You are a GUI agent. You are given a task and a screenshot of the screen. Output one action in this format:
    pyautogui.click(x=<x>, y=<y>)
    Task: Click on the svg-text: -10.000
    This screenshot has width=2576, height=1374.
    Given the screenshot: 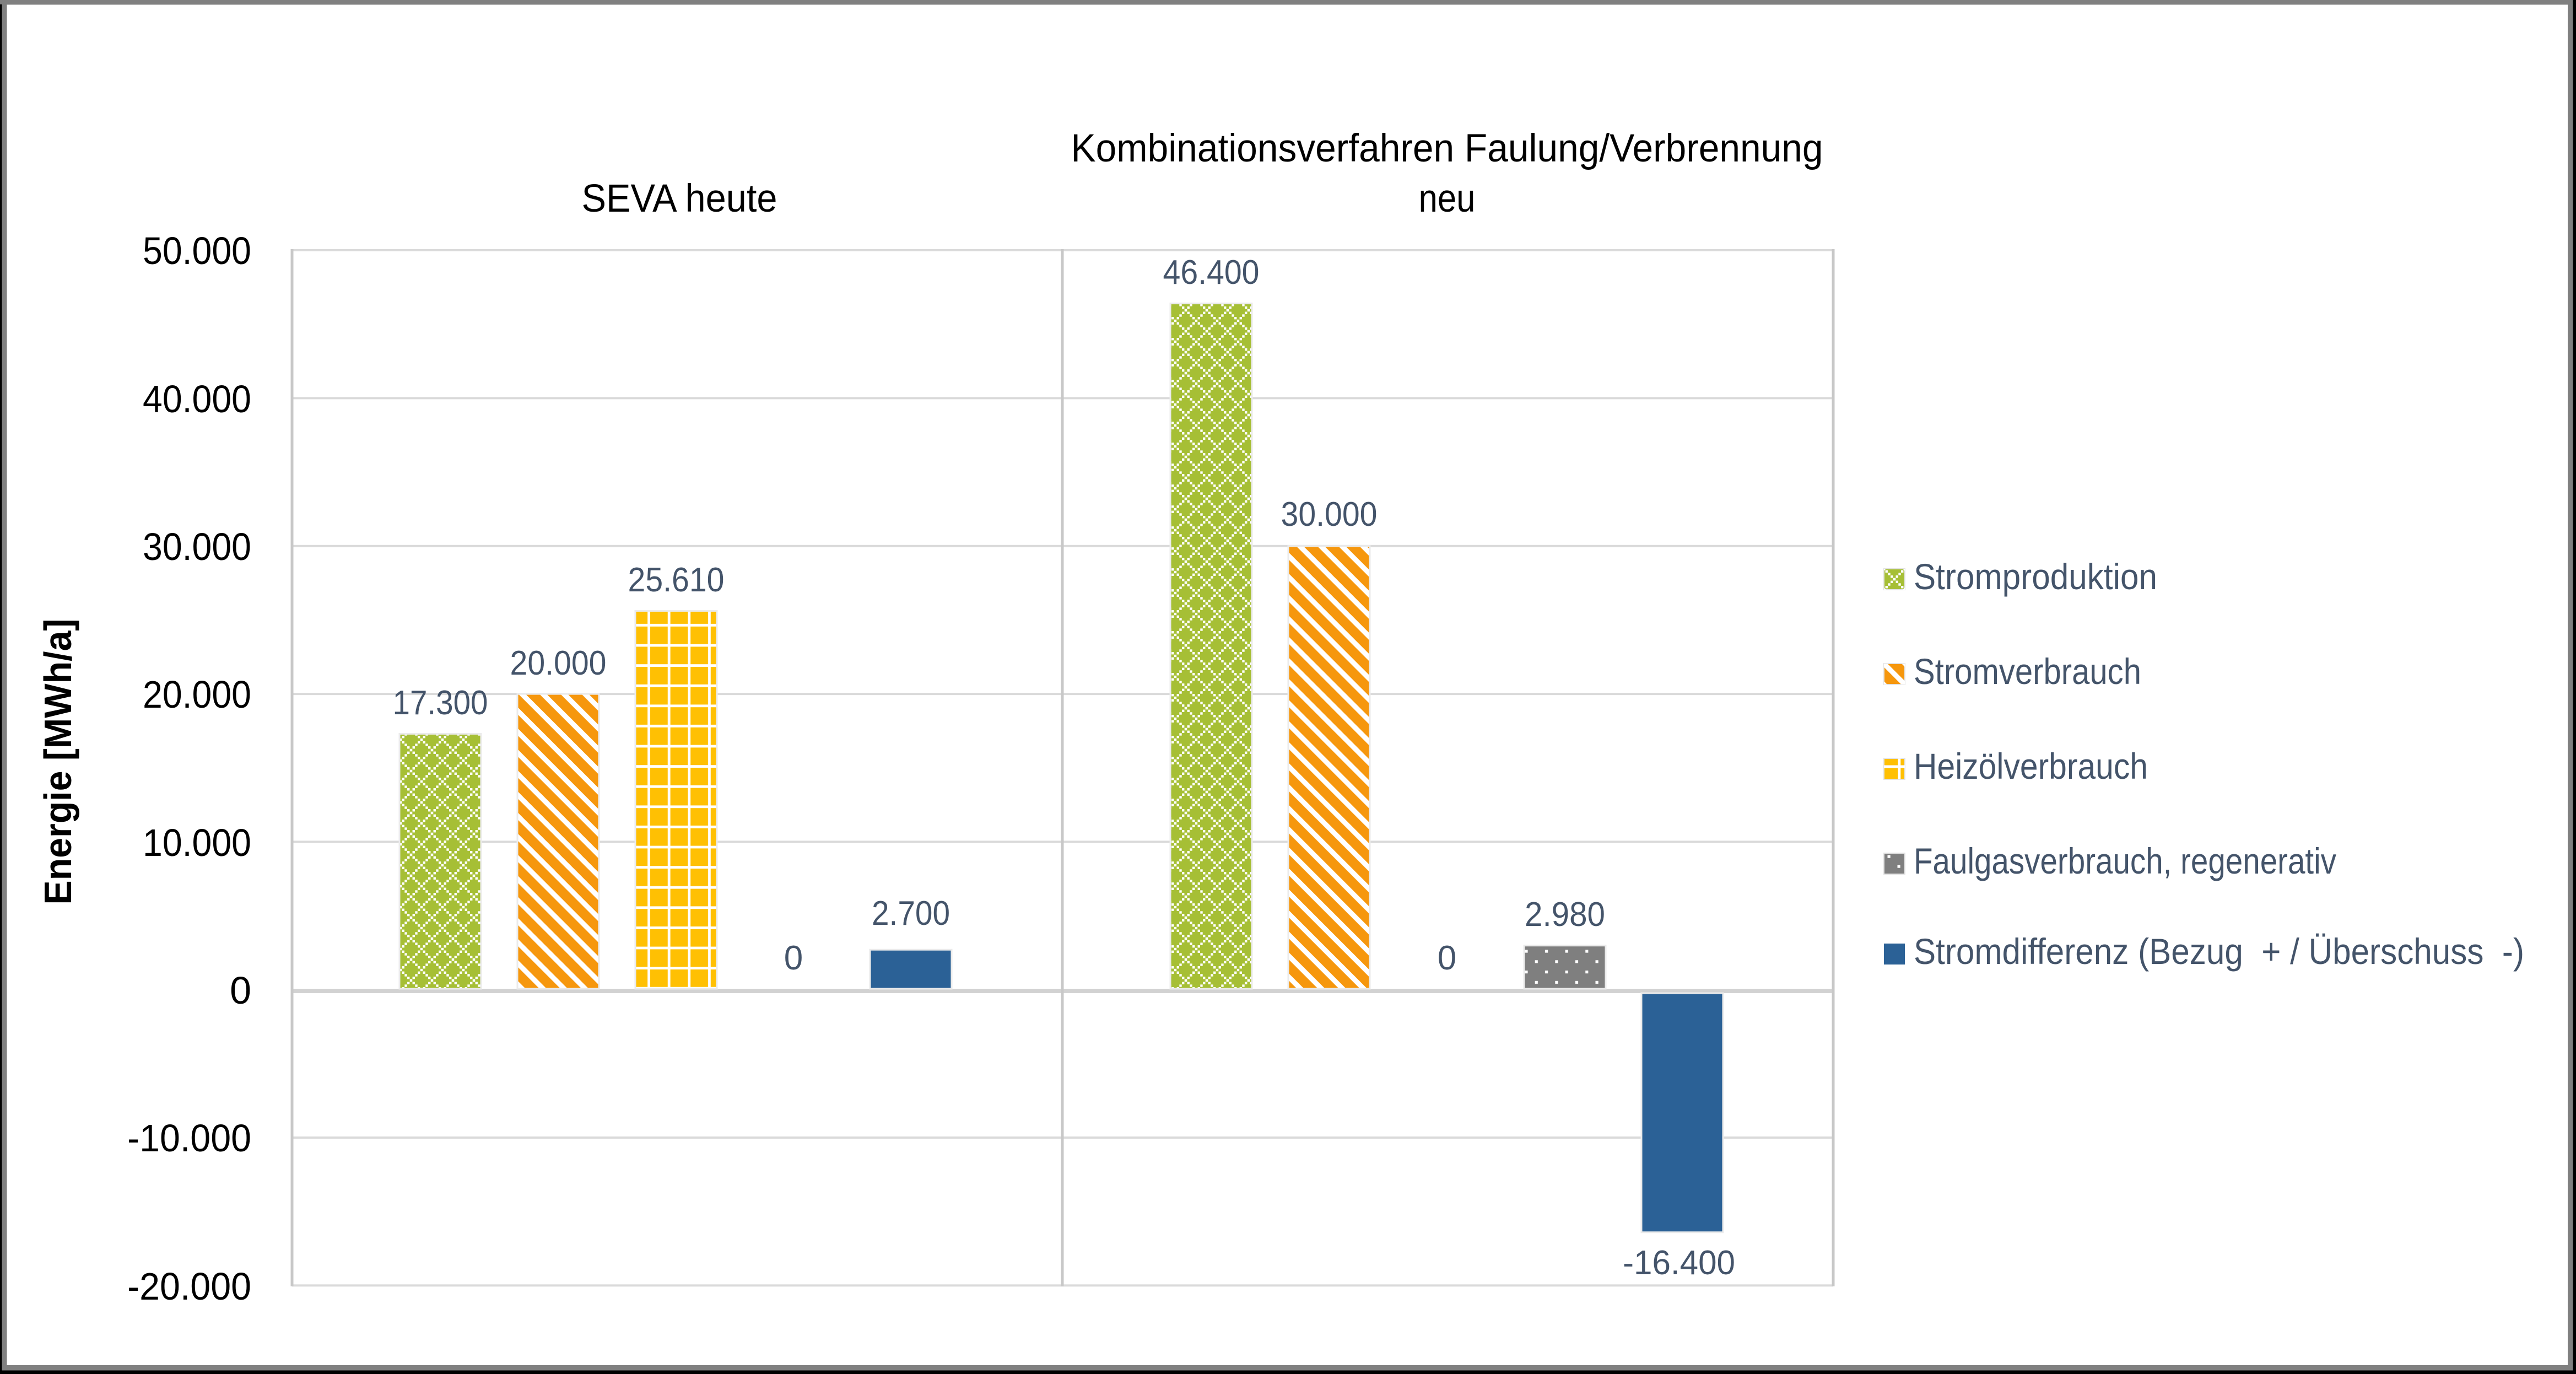 What is the action you would take?
    pyautogui.click(x=189, y=1139)
    